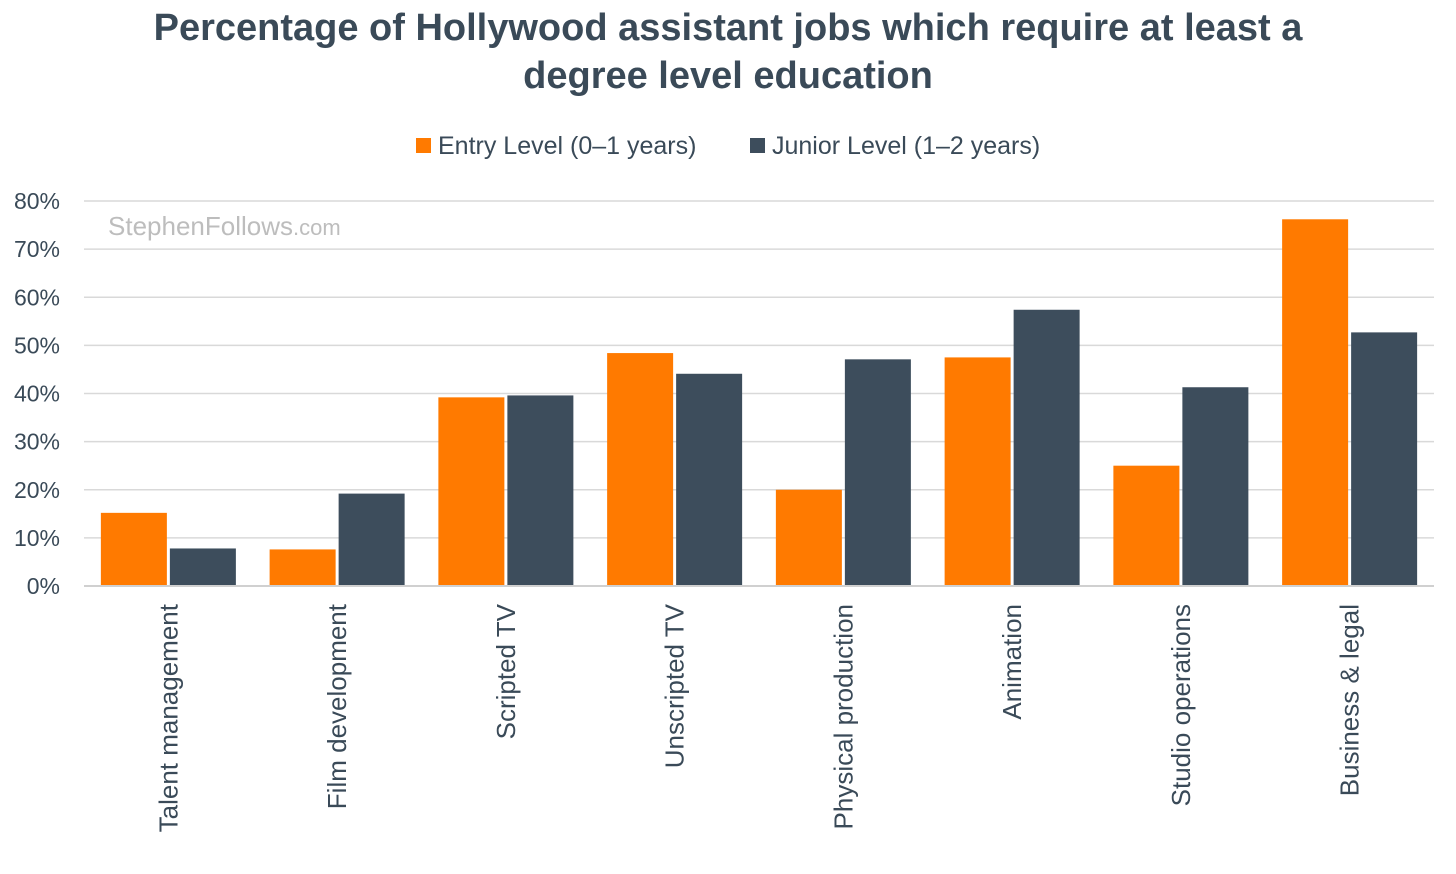  I want to click on x-tick-label: Film development, so click(337, 706).